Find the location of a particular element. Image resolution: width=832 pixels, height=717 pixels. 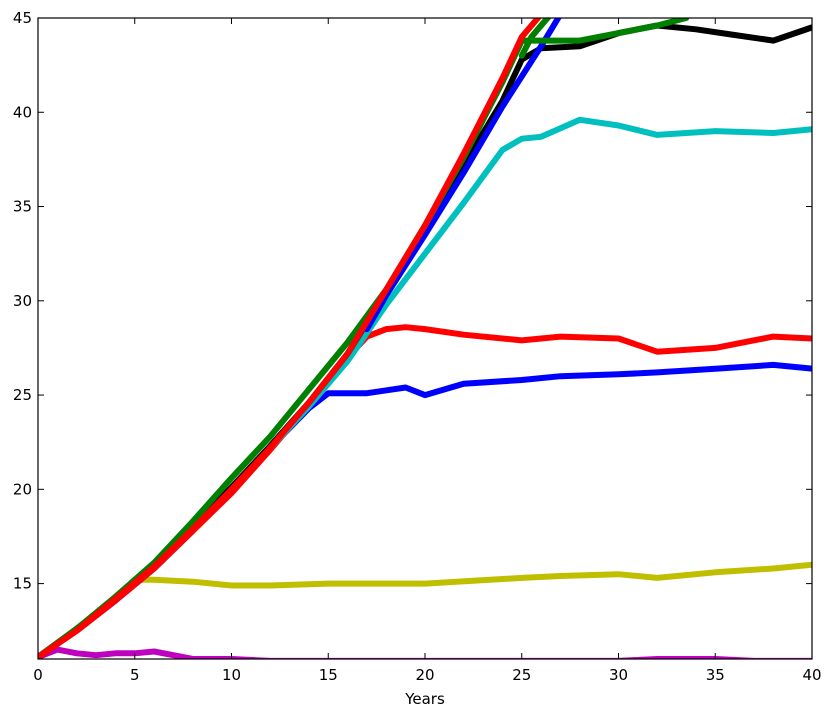

y-tick-label-20: 20 is located at coordinates (22, 489).